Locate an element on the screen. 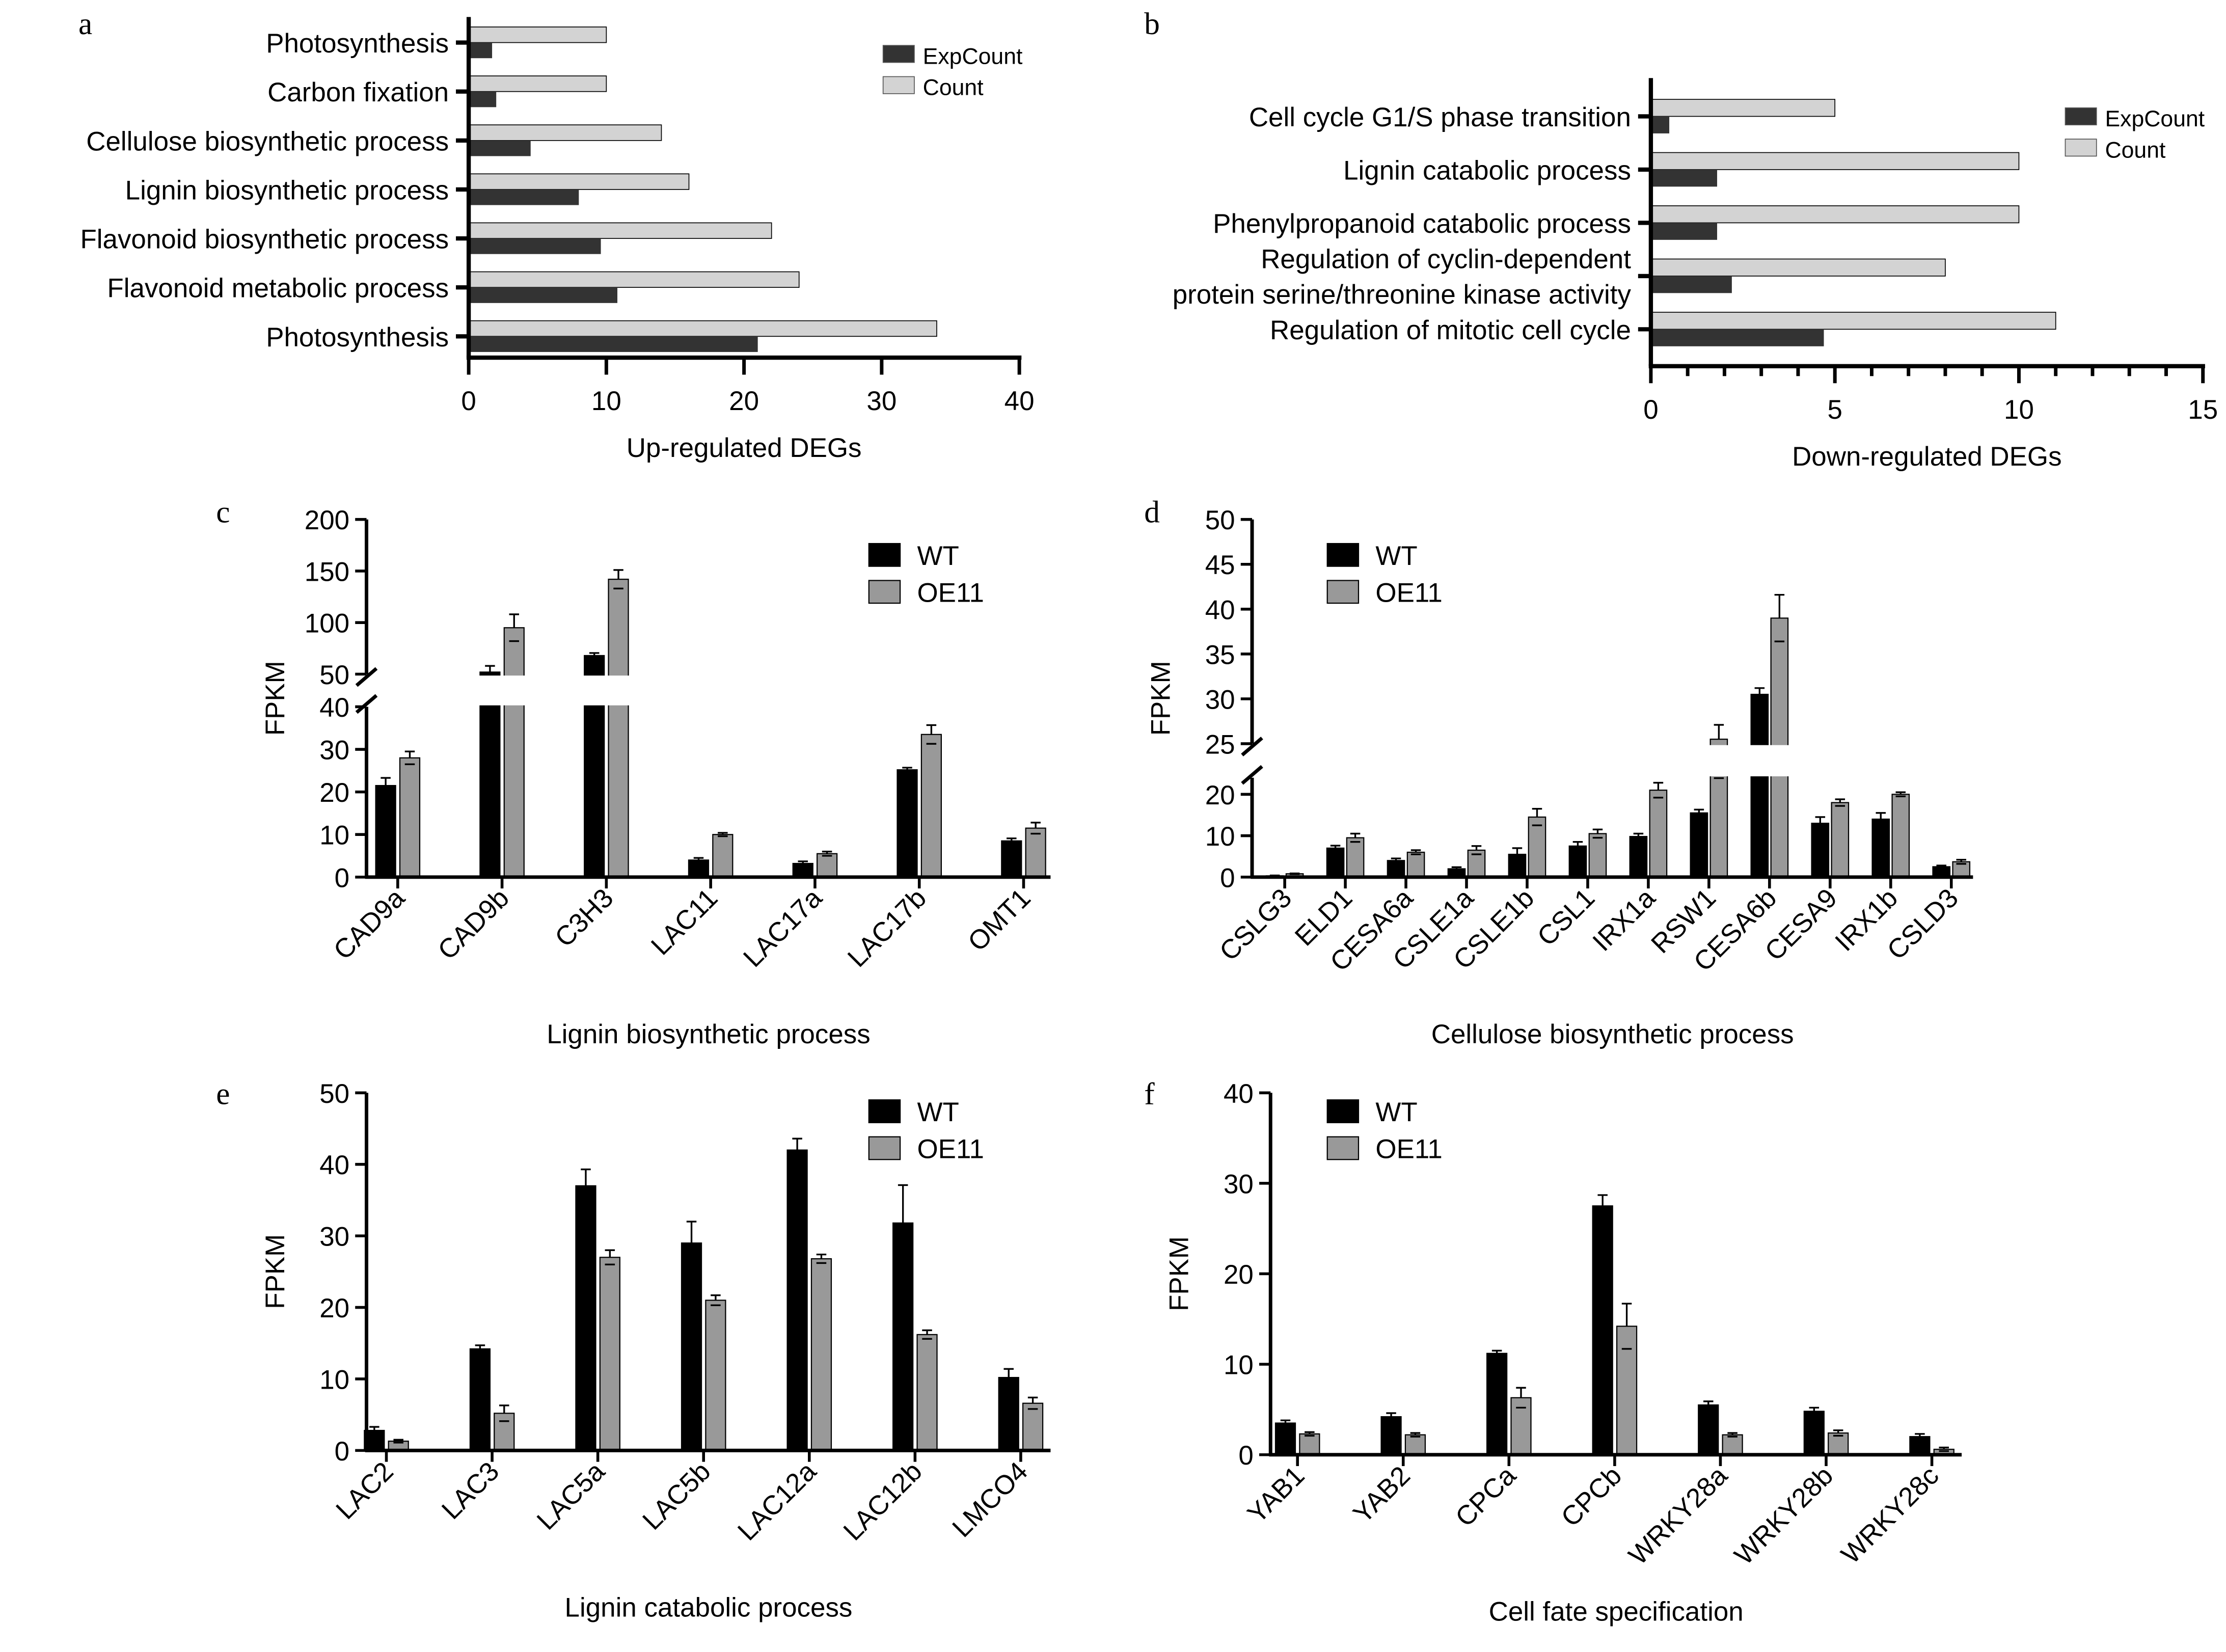 The height and width of the screenshot is (1652, 2226). panel-label-e: e is located at coordinates (223, 1094).